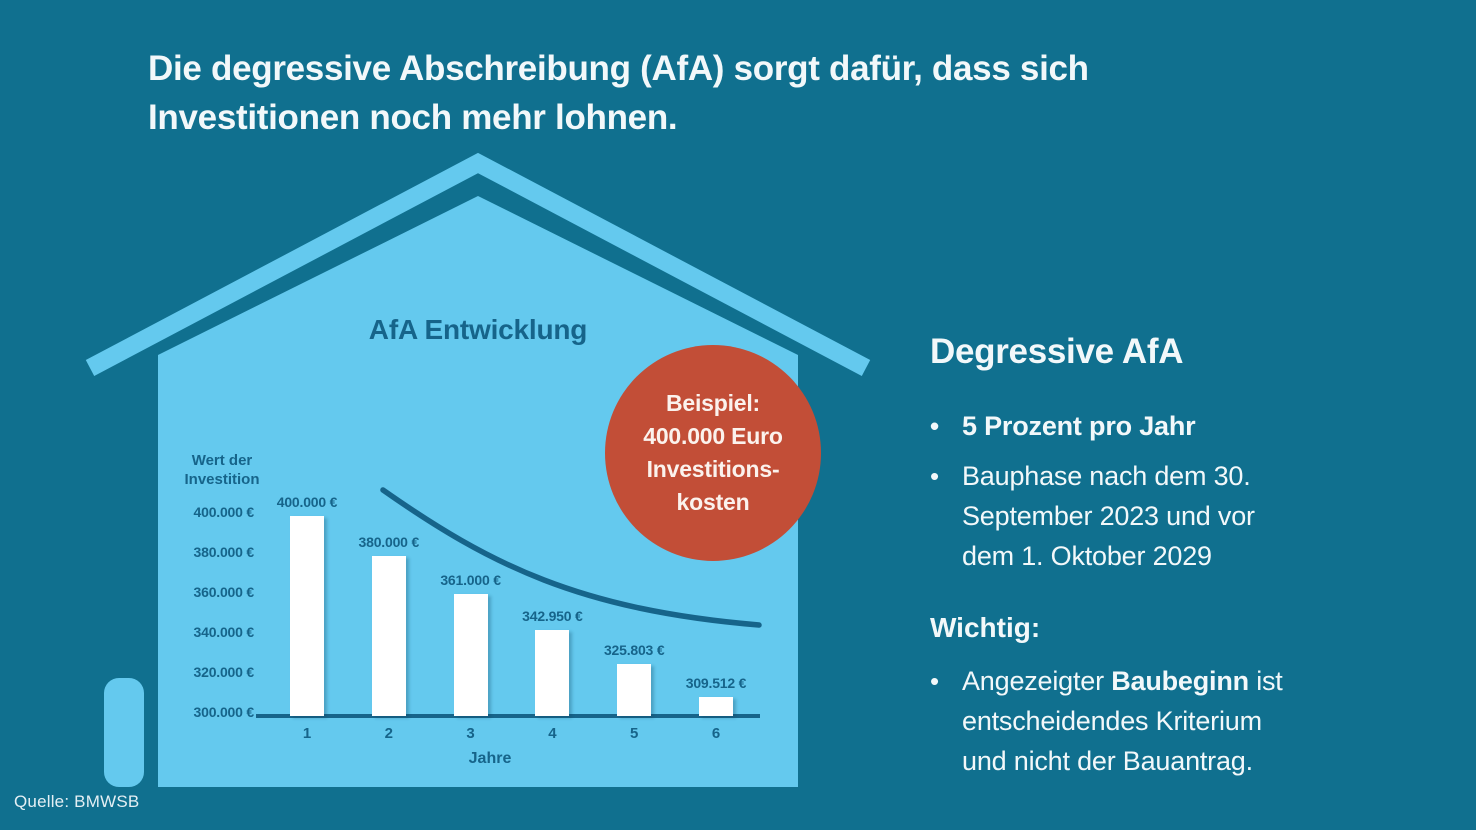 The height and width of the screenshot is (830, 1476). What do you see at coordinates (571, 557) in the screenshot?
I see `trend-curve` at bounding box center [571, 557].